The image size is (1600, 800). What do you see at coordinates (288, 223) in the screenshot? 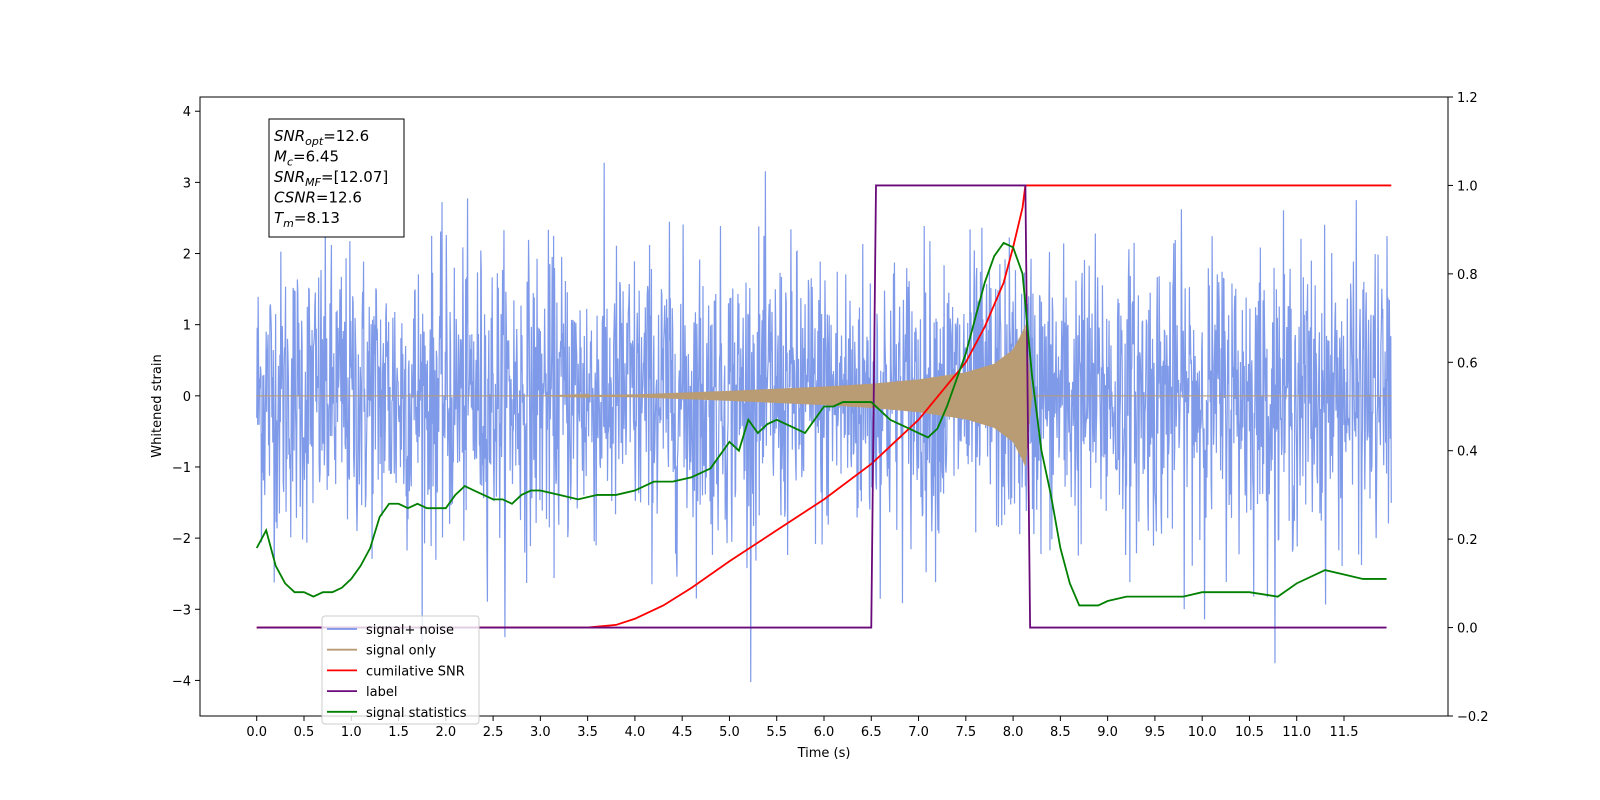
I see `annotation-subscript: m` at bounding box center [288, 223].